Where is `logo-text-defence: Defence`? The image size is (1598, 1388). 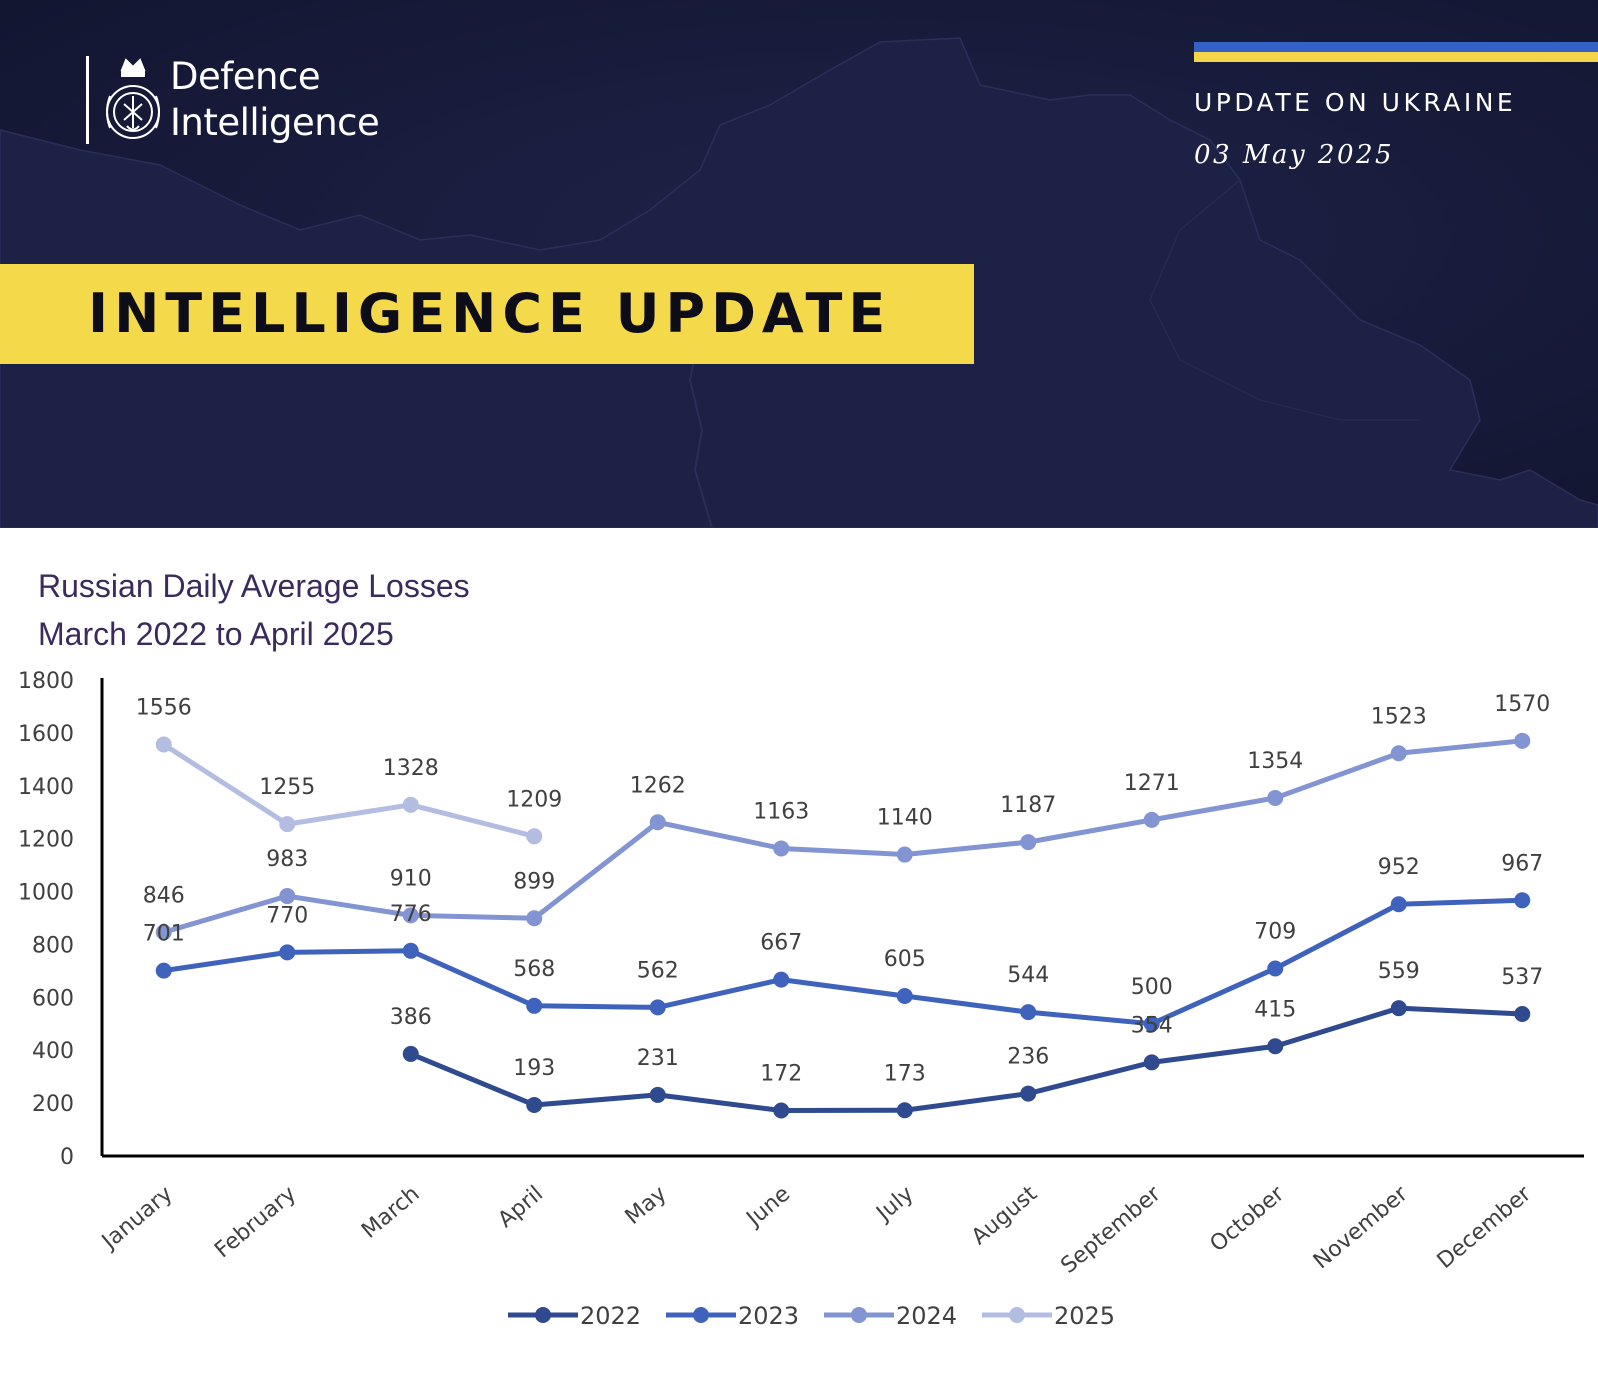
logo-text-defence: Defence is located at coordinates (245, 76).